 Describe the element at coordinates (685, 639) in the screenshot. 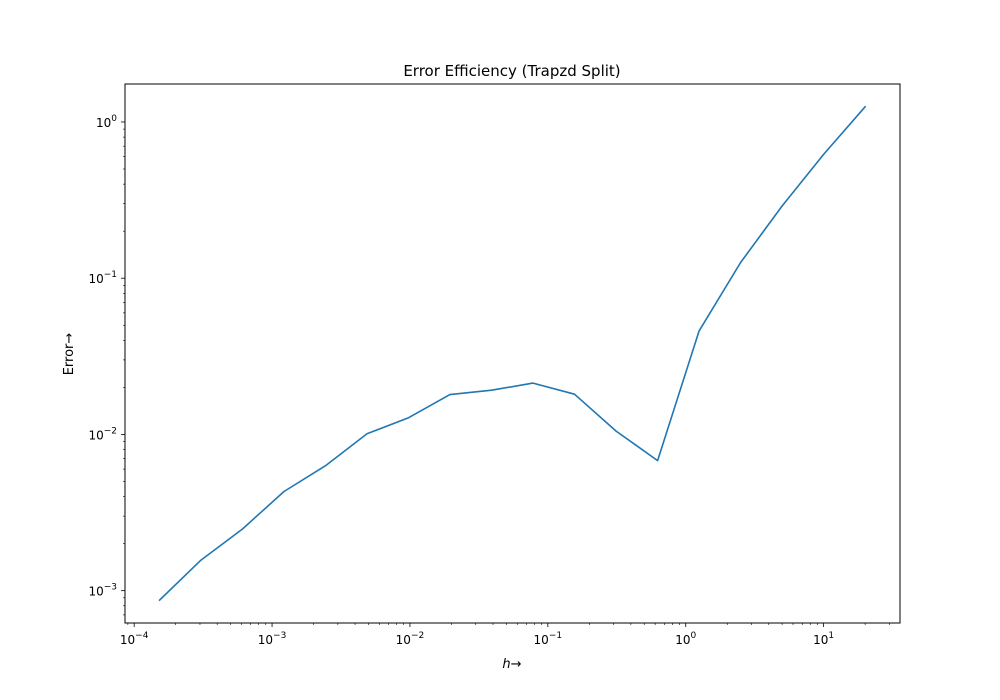

I see `x-tick-label: 10⁰` at that location.